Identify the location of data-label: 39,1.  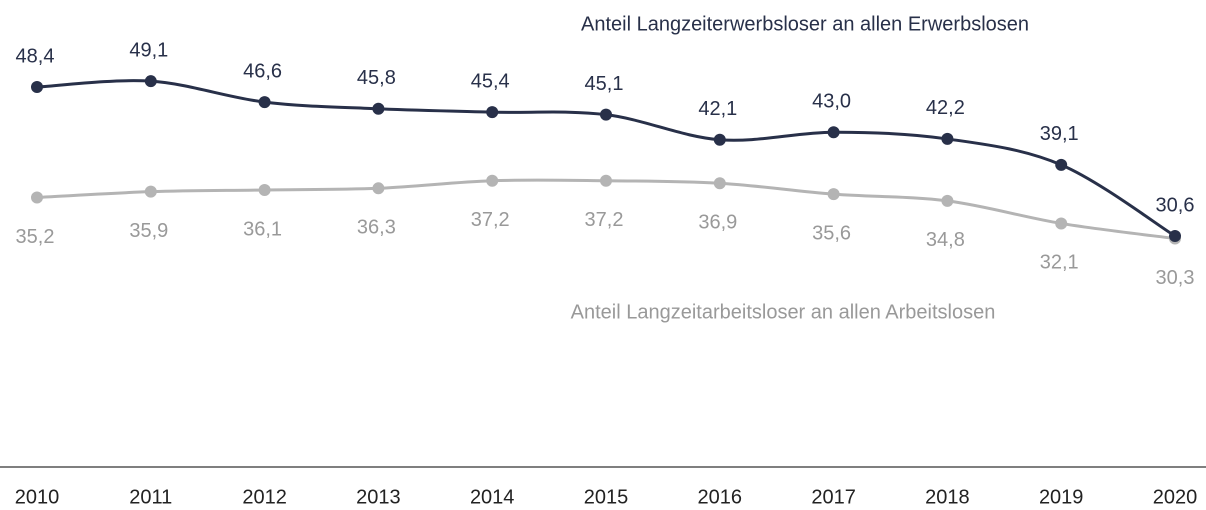
(1059, 134).